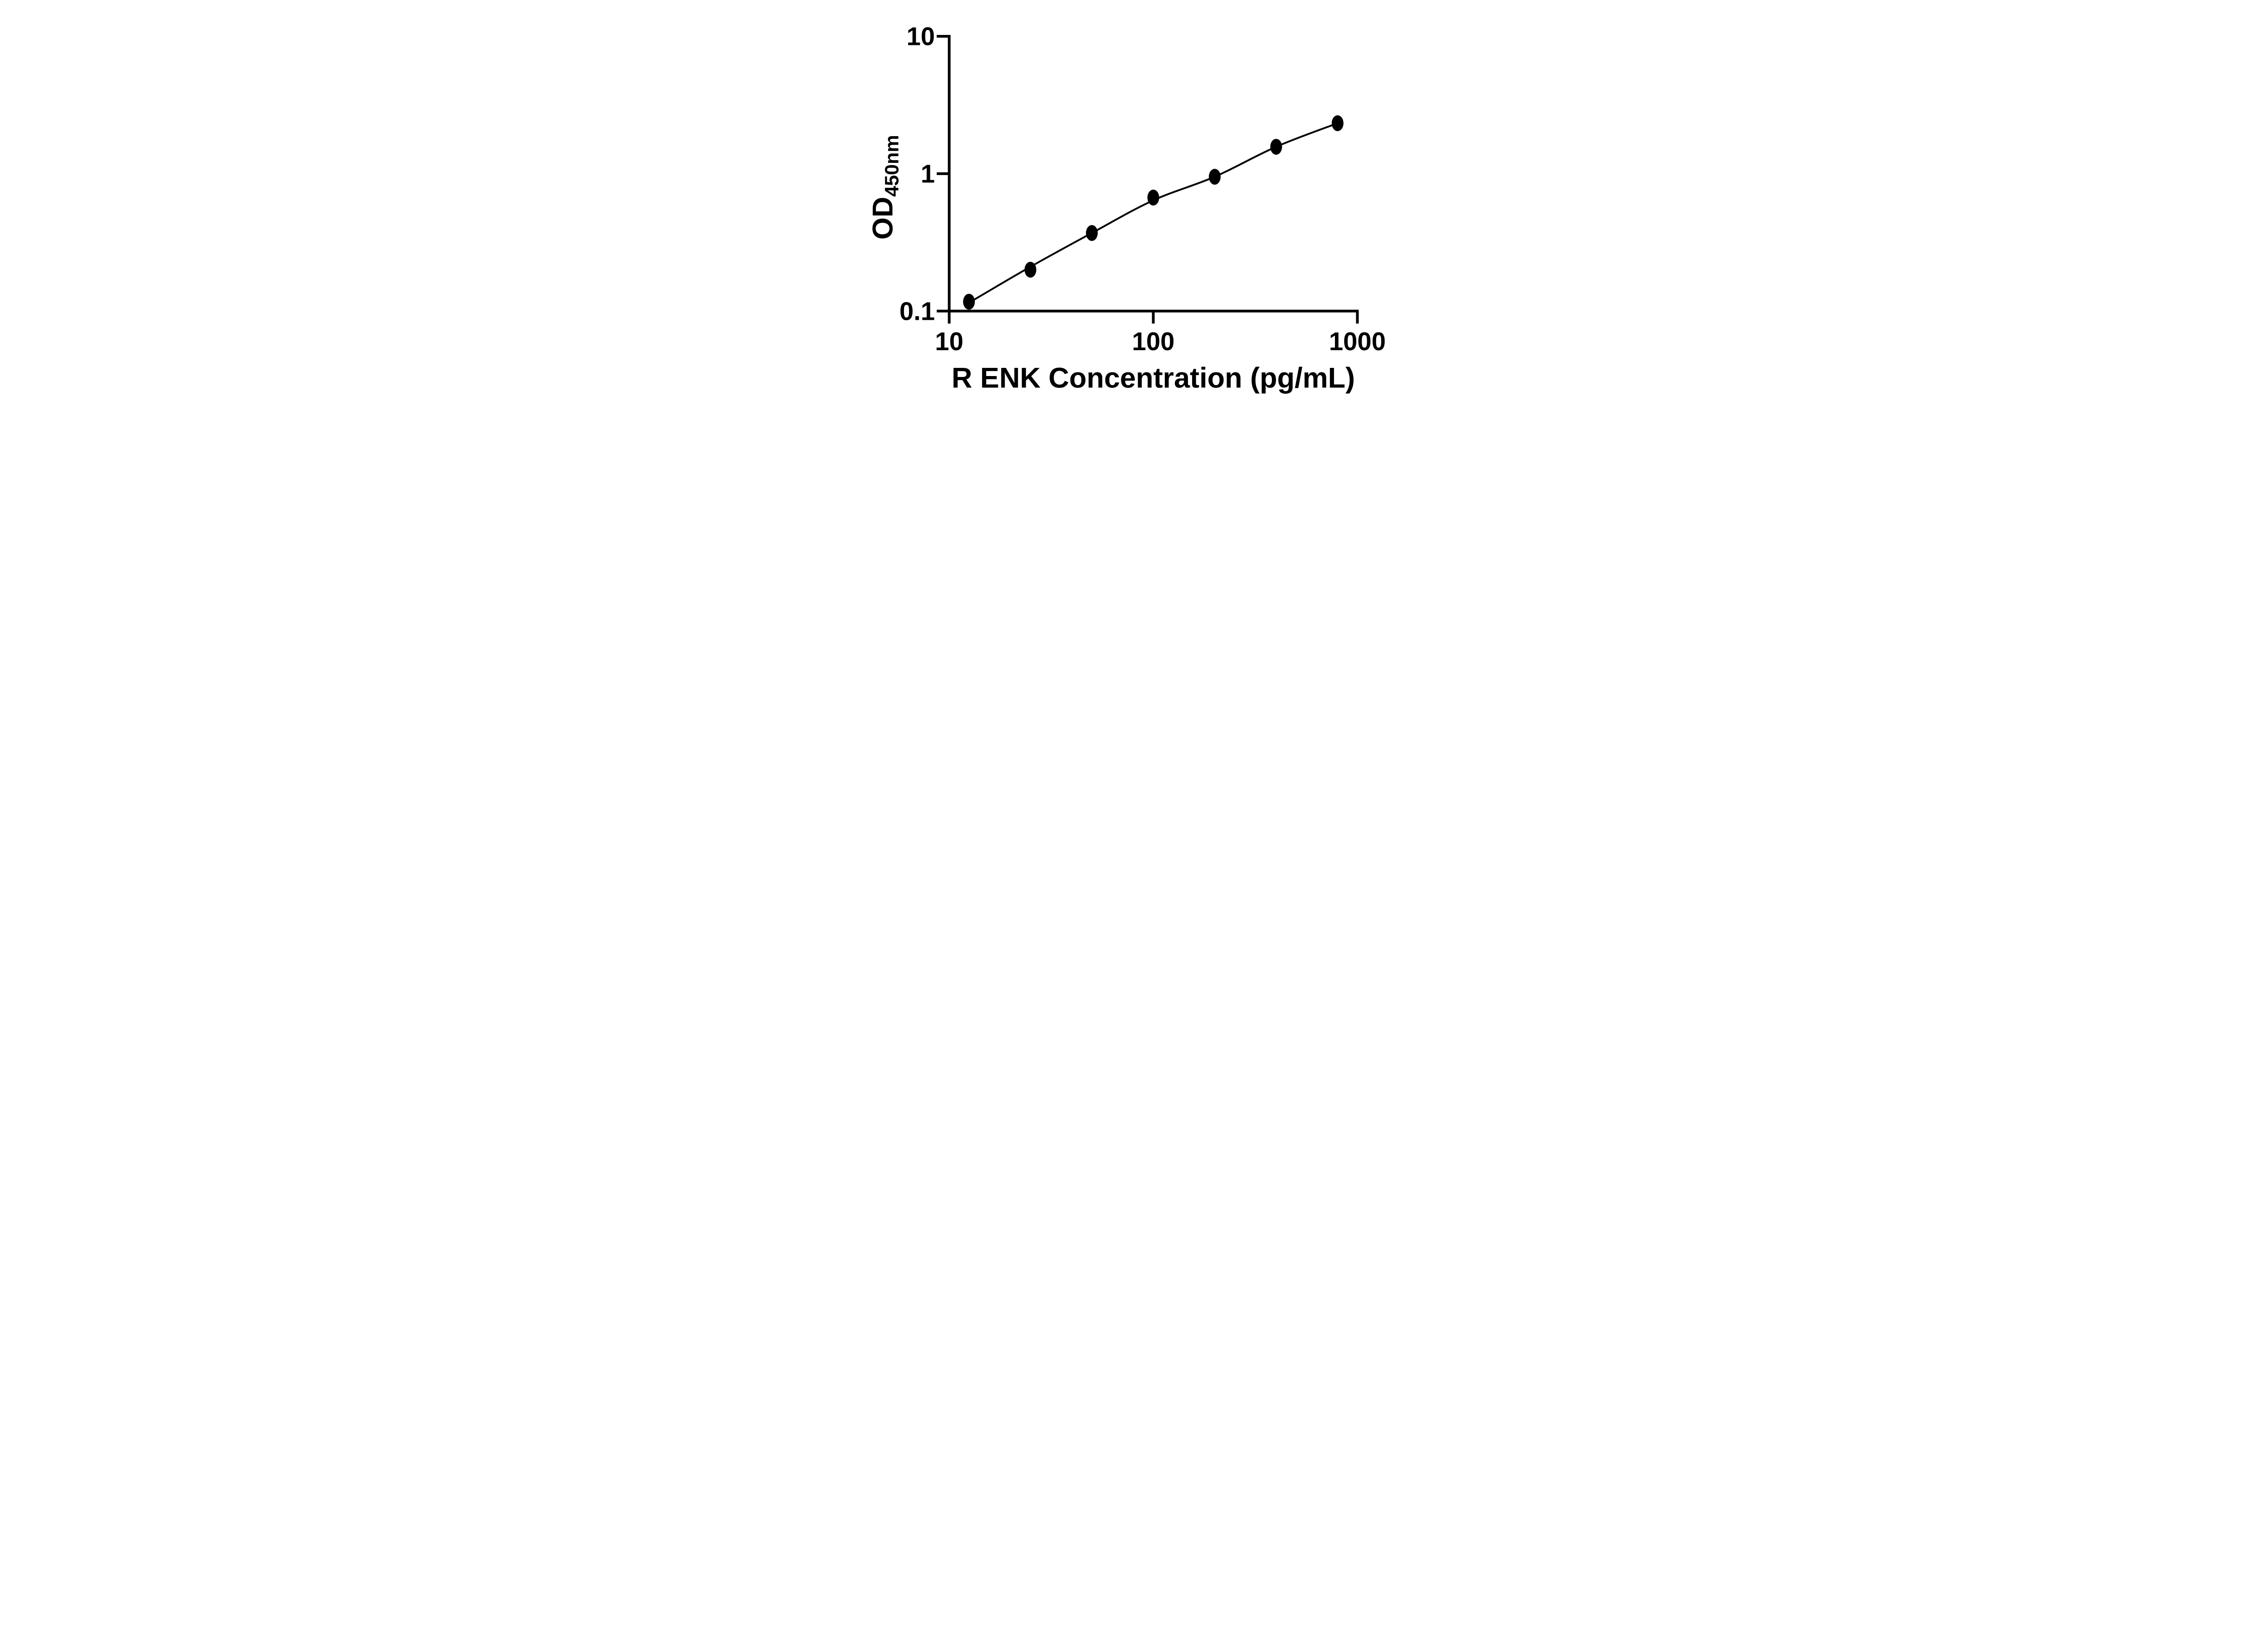  Describe the element at coordinates (1357, 341) in the screenshot. I see `x-tick-label: 1000` at that location.